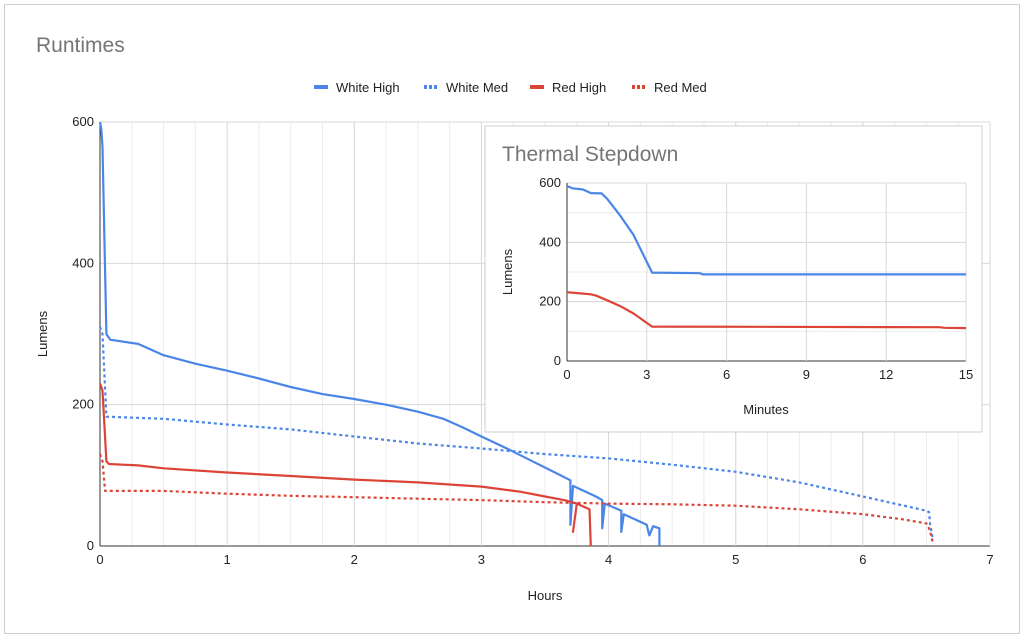 The image size is (1024, 638). What do you see at coordinates (477, 87) in the screenshot?
I see `legend-label: White Med` at bounding box center [477, 87].